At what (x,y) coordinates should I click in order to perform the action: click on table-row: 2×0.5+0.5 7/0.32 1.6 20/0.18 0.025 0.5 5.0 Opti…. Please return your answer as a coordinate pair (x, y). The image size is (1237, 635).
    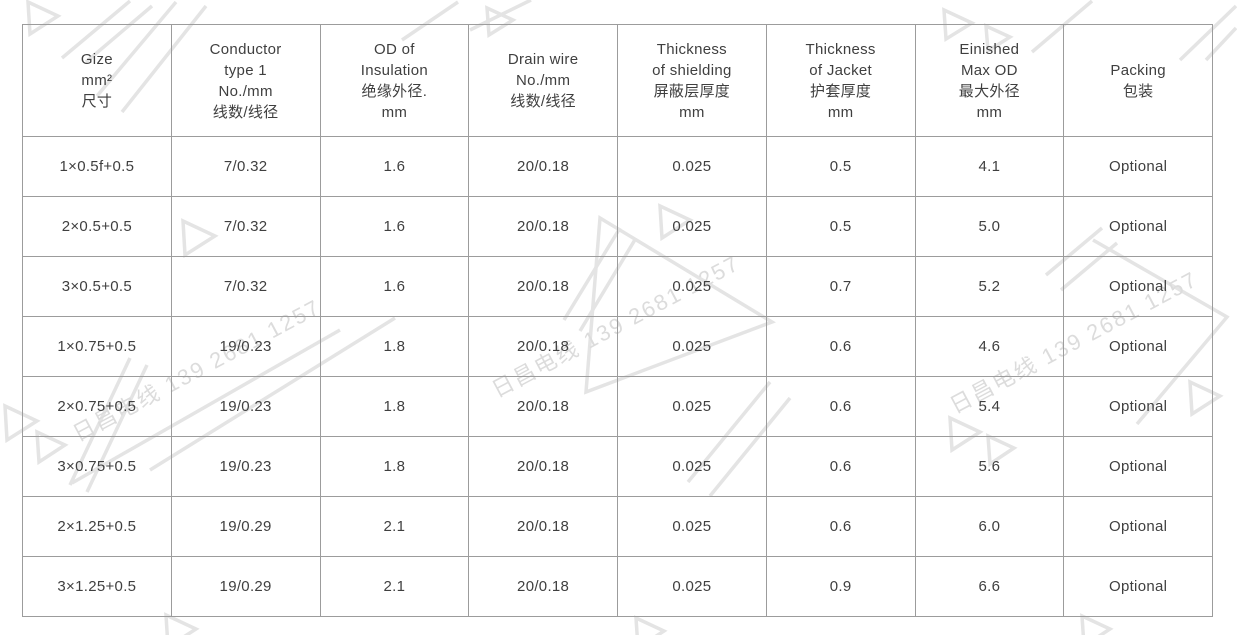
    Looking at the image, I should click on (617, 226).